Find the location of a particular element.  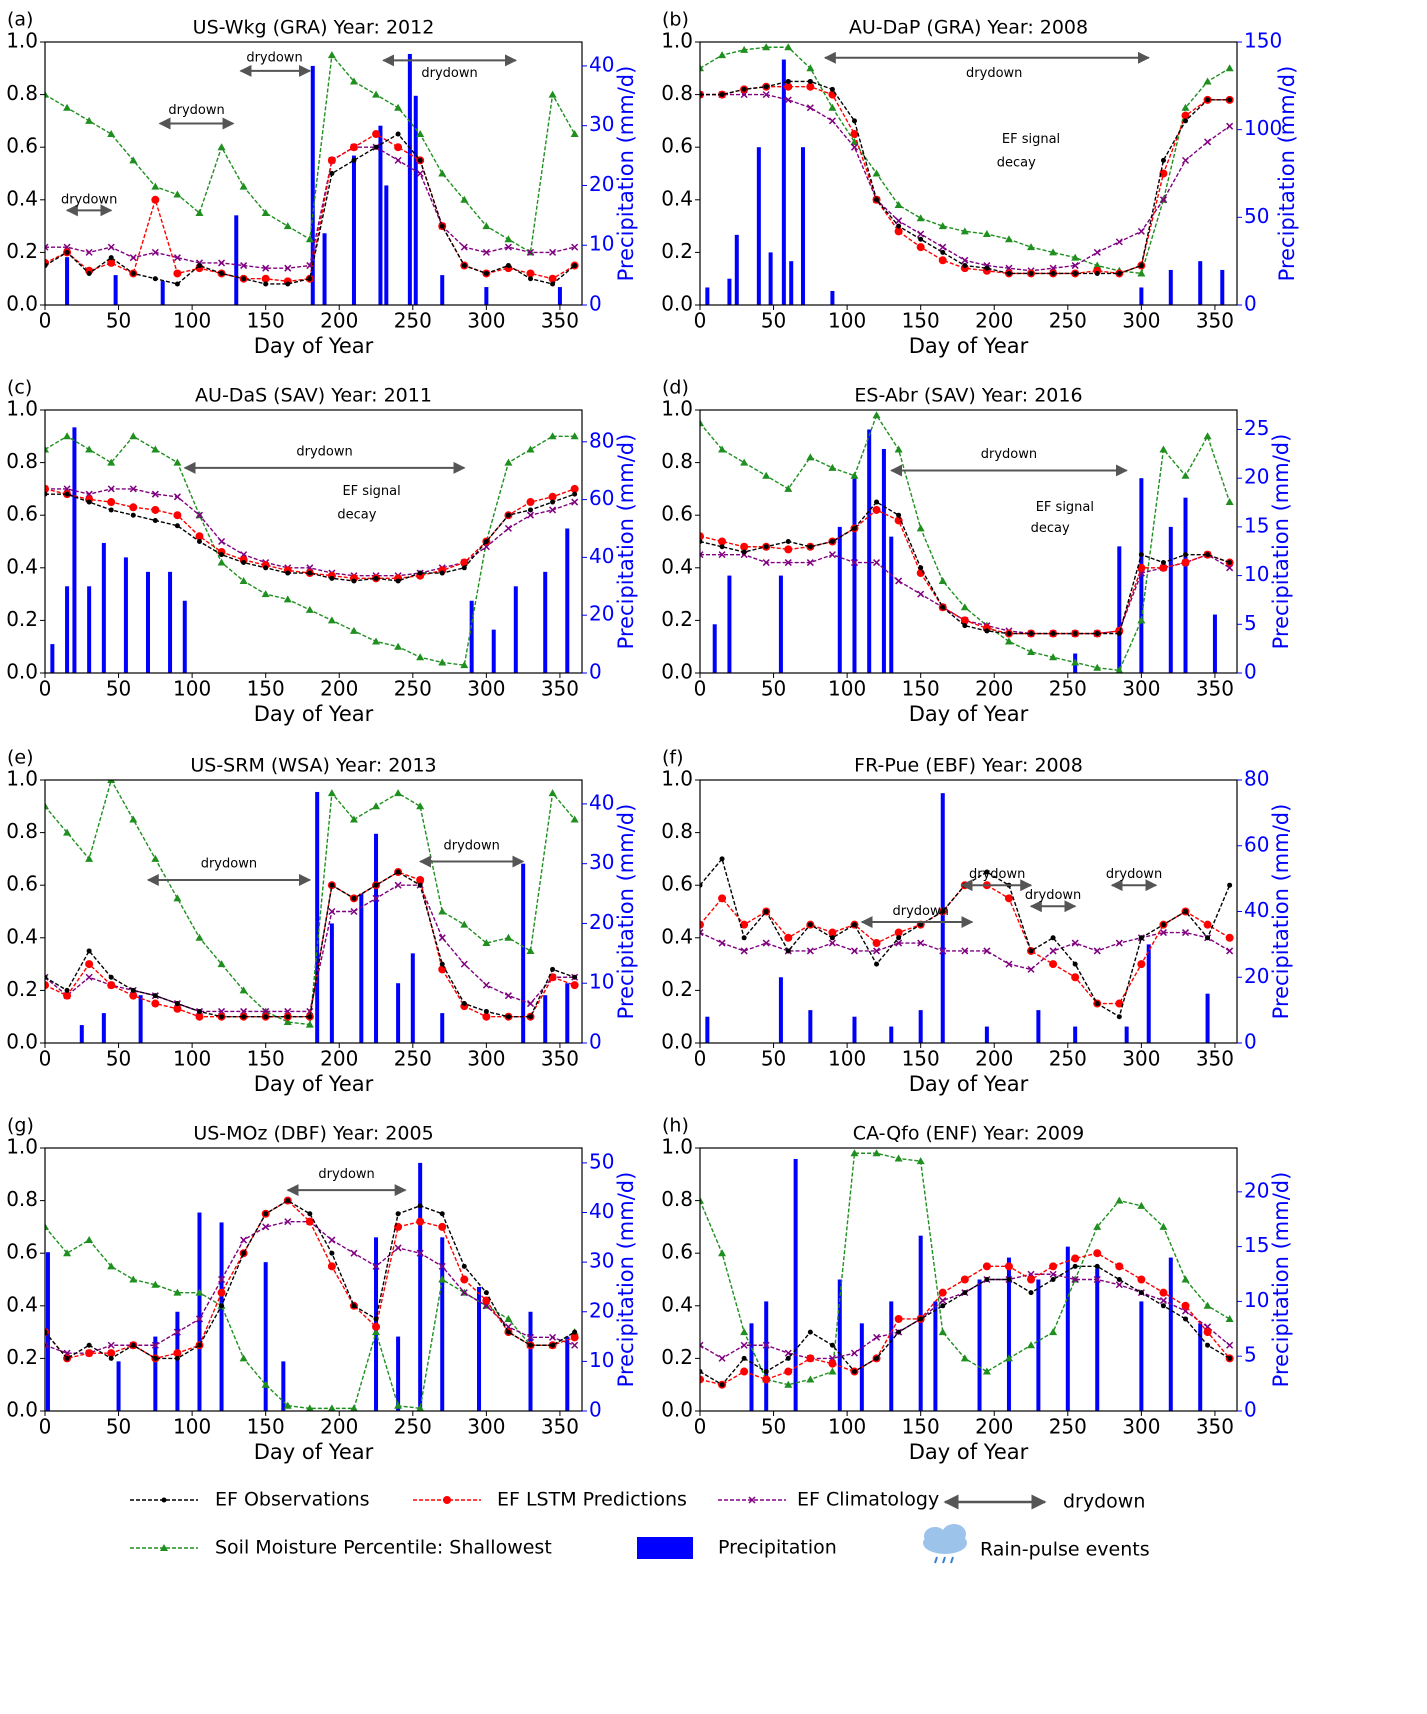

annotation: drydown is located at coordinates (449, 73).